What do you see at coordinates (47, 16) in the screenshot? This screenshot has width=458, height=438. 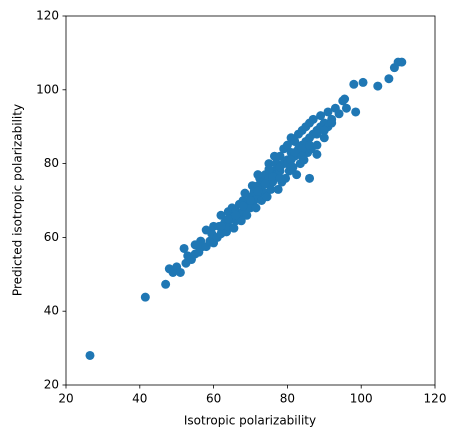 I see `y-tick-label: 120` at bounding box center [47, 16].